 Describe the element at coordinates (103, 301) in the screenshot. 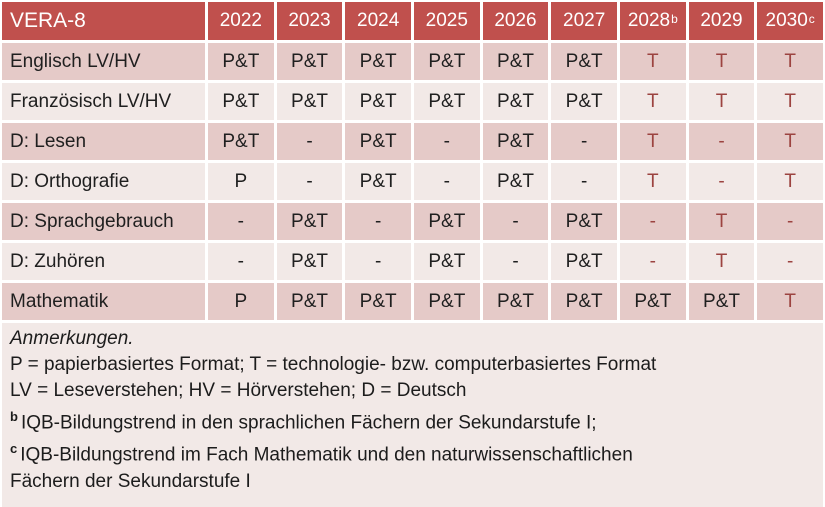

I see `row-label: Mathematik` at that location.